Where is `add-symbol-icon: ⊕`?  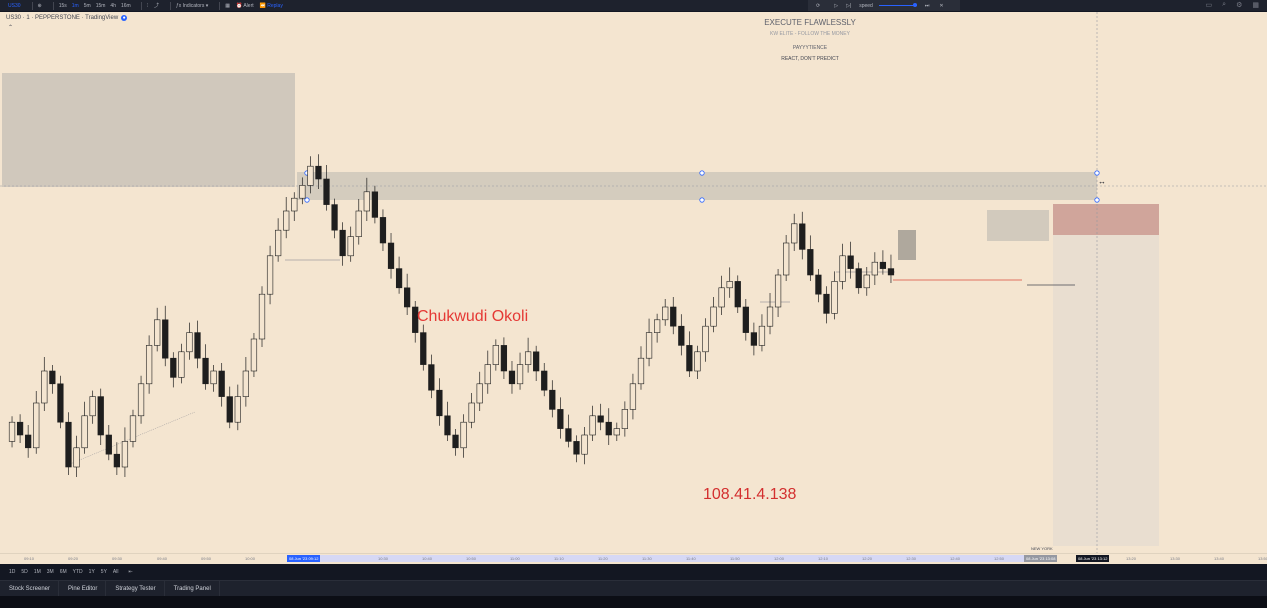 add-symbol-icon: ⊕ is located at coordinates (39, 5).